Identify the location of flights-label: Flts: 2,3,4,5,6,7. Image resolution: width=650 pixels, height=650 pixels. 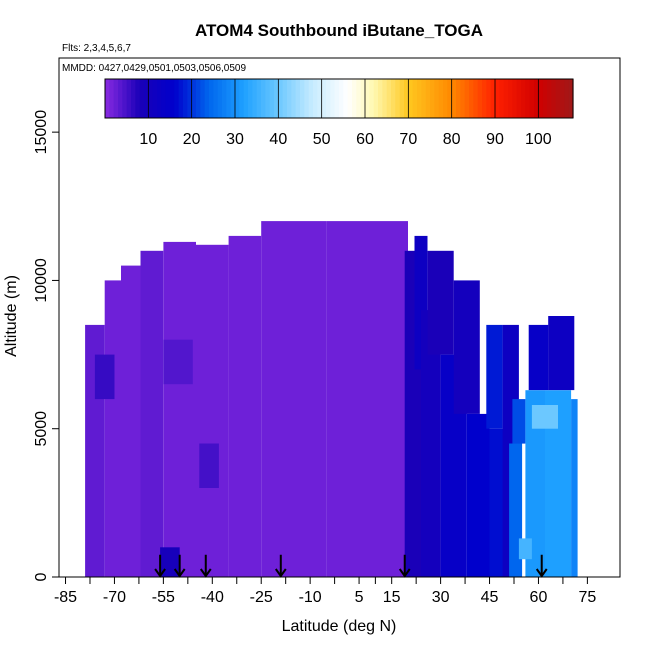
(96, 48).